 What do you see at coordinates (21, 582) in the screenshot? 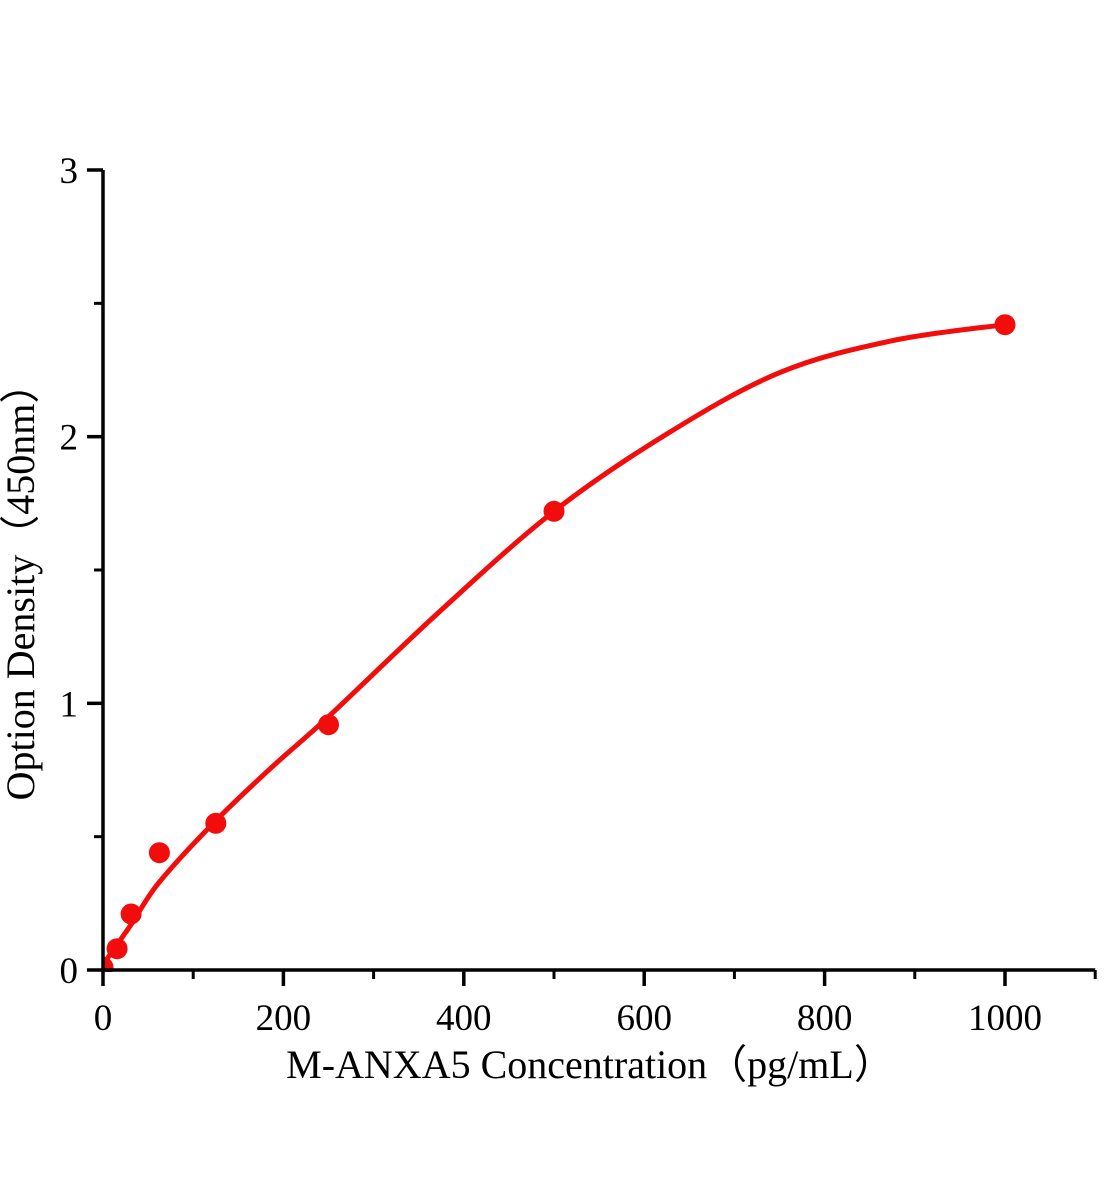
I see `y-axis-title: Option Density（450nm）` at bounding box center [21, 582].